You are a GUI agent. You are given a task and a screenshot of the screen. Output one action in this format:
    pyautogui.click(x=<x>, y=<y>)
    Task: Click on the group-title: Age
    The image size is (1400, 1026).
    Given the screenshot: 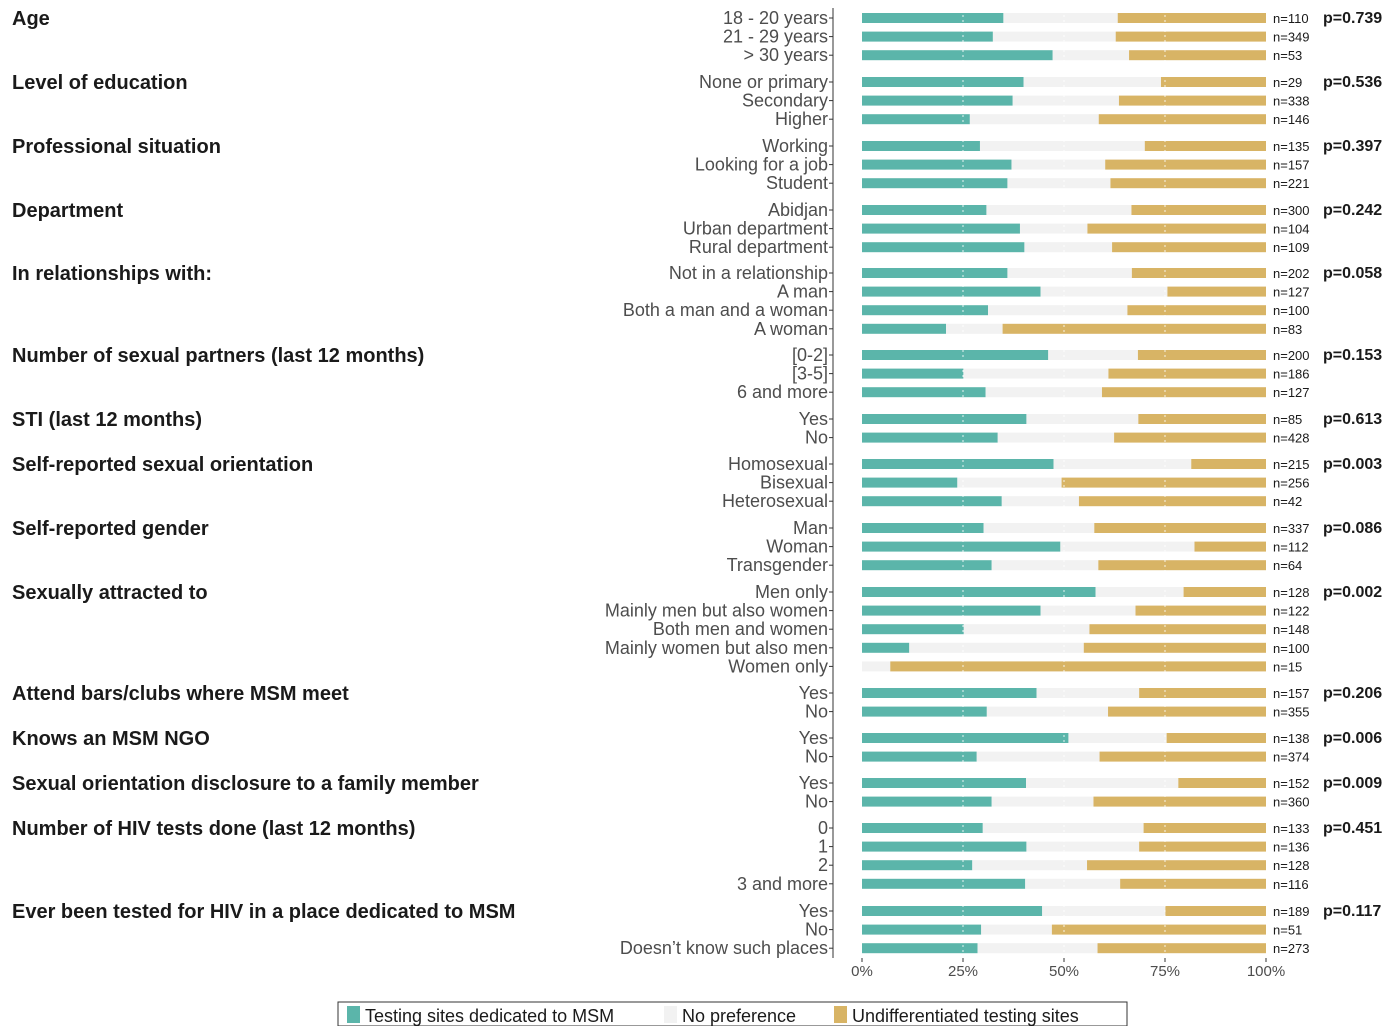 What is the action you would take?
    pyautogui.click(x=31, y=19)
    